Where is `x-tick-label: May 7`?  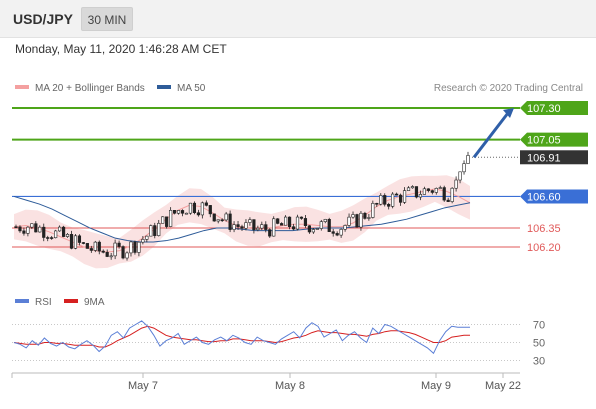 x-tick-label: May 7 is located at coordinates (143, 386).